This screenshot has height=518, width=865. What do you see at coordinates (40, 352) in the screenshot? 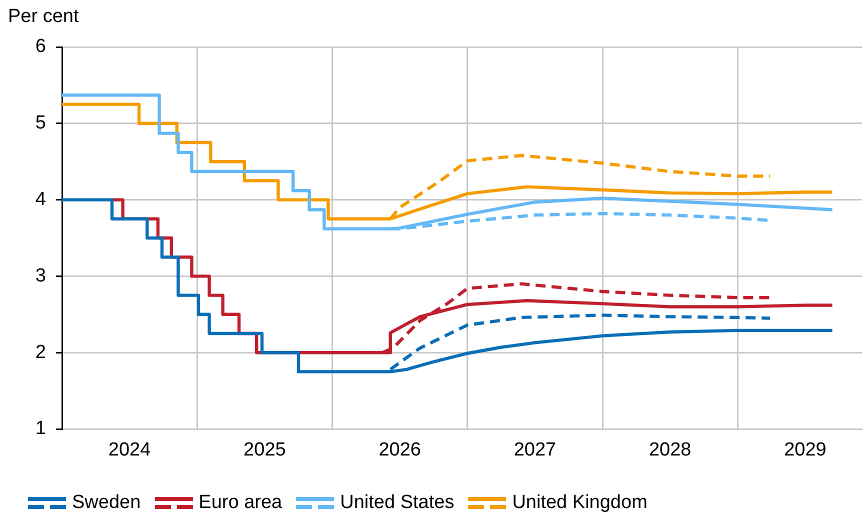
I see `y-tick-label: 2` at bounding box center [40, 352].